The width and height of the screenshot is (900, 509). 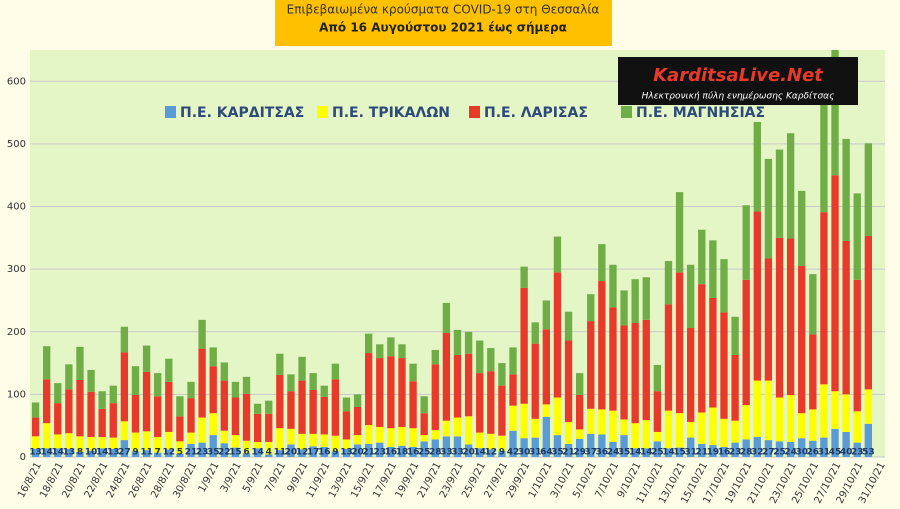 I want to click on y-tick-label: 600, so click(x=16, y=81).